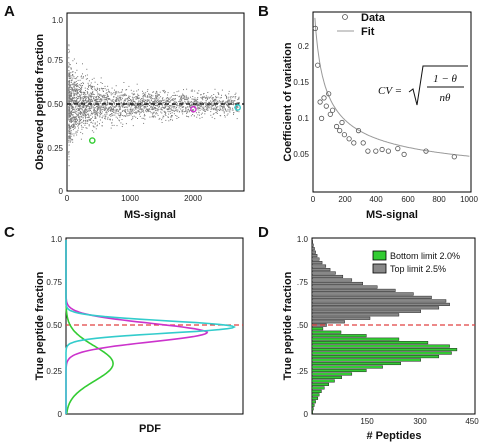 The image size is (500, 443). I want to click on panel-c-ytick: 0.50, so click(54, 325).